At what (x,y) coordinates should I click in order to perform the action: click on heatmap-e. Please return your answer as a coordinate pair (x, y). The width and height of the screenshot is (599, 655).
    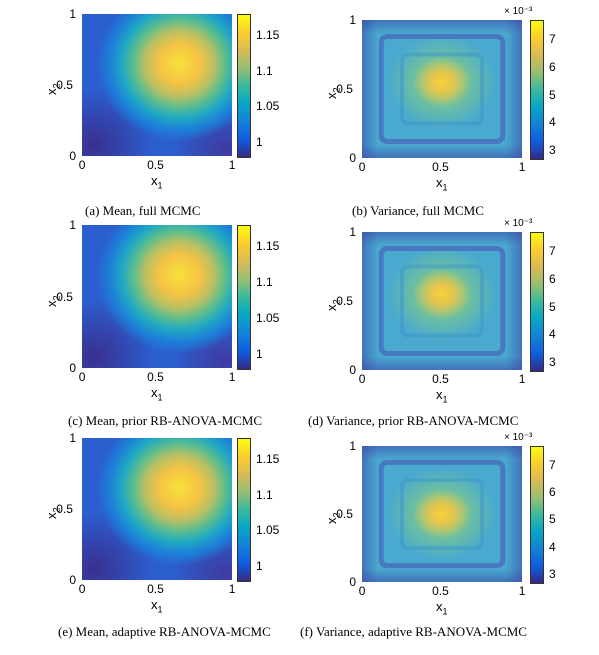
    Looking at the image, I should click on (157, 509).